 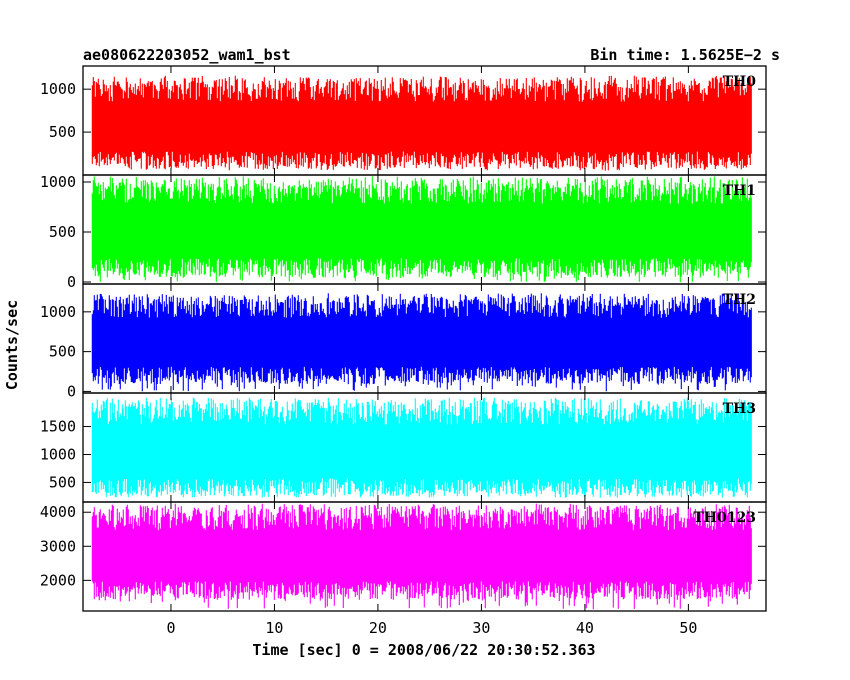 I want to click on series-th1, so click(x=421, y=229).